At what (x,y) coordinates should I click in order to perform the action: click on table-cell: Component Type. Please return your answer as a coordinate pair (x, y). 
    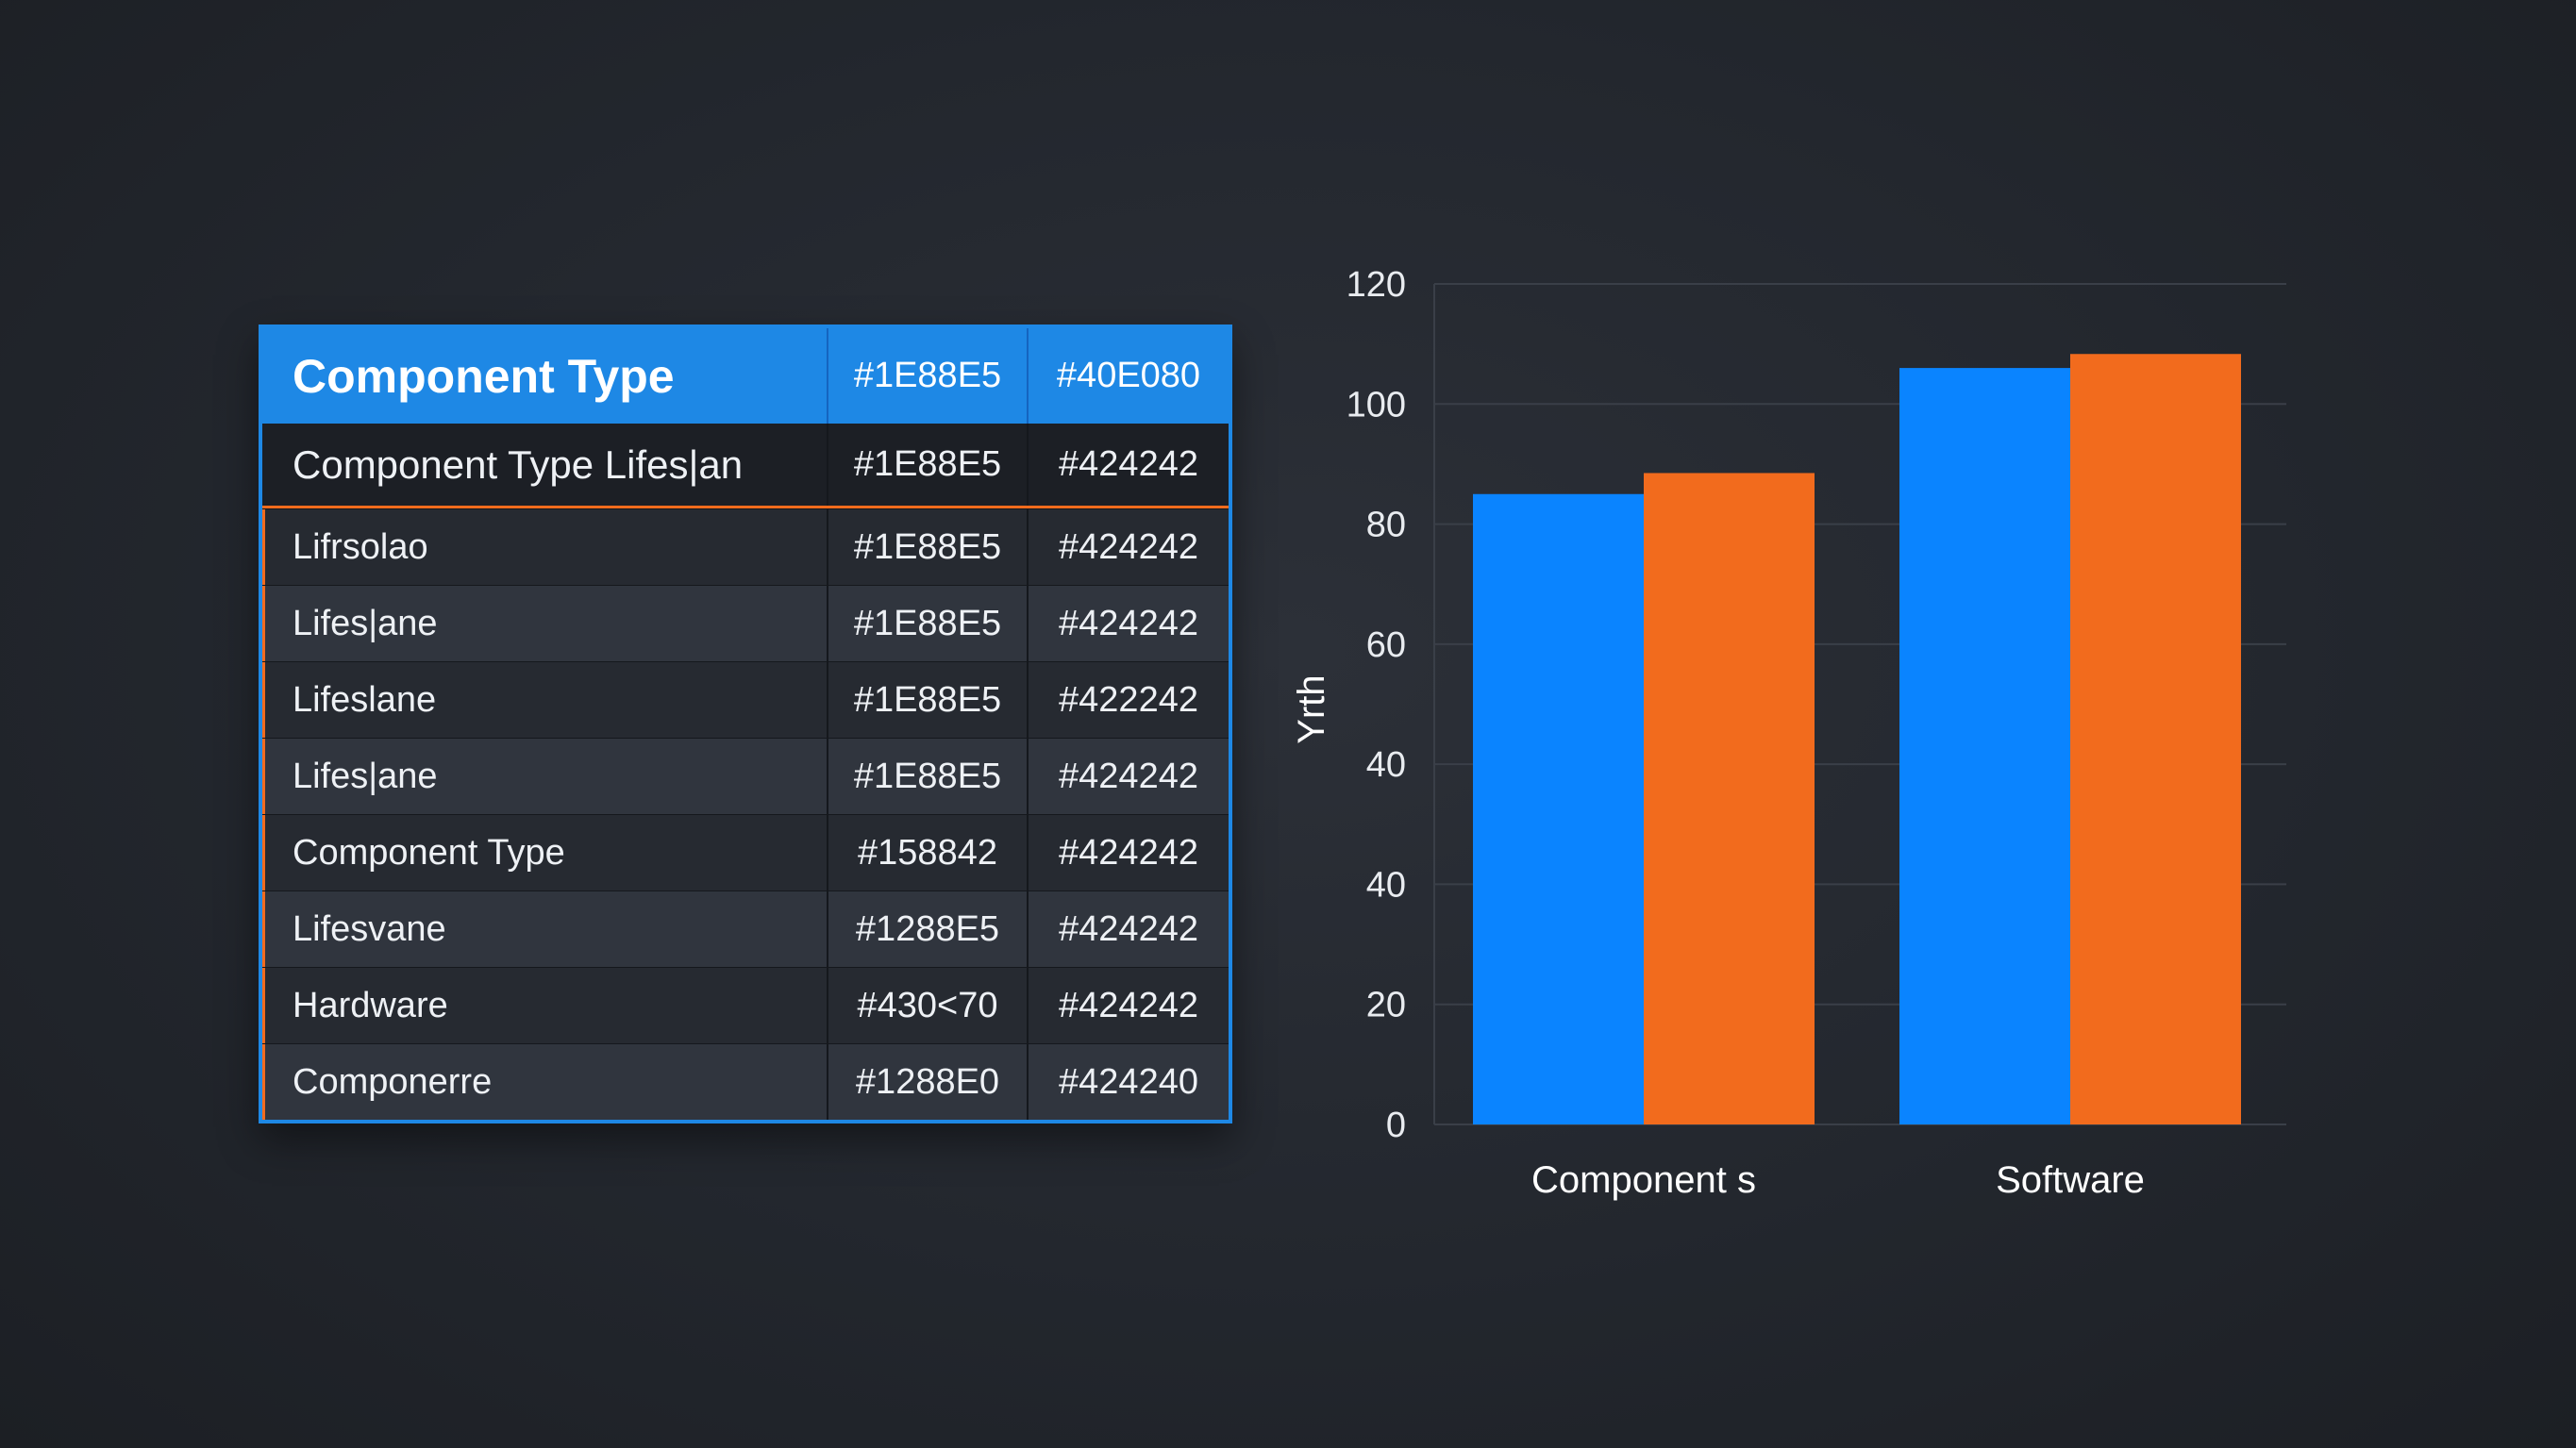
    Looking at the image, I should click on (544, 853).